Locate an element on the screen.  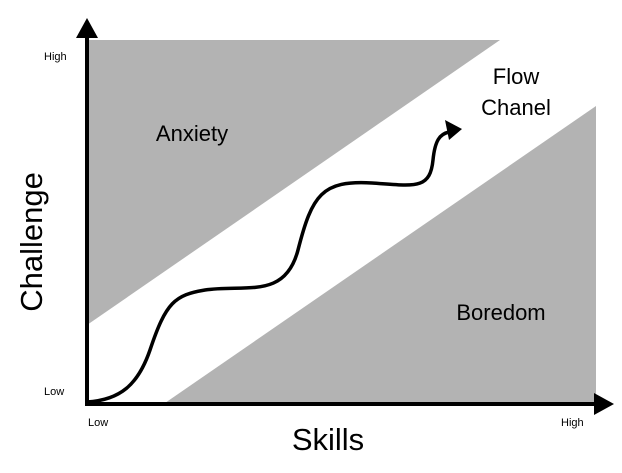
boredom-label: Boredom is located at coordinates (500, 312).